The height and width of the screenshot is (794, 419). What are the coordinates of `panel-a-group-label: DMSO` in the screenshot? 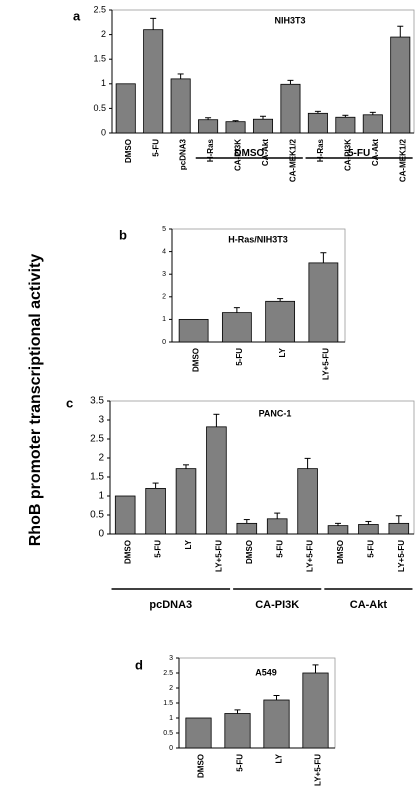 It's located at (249, 153).